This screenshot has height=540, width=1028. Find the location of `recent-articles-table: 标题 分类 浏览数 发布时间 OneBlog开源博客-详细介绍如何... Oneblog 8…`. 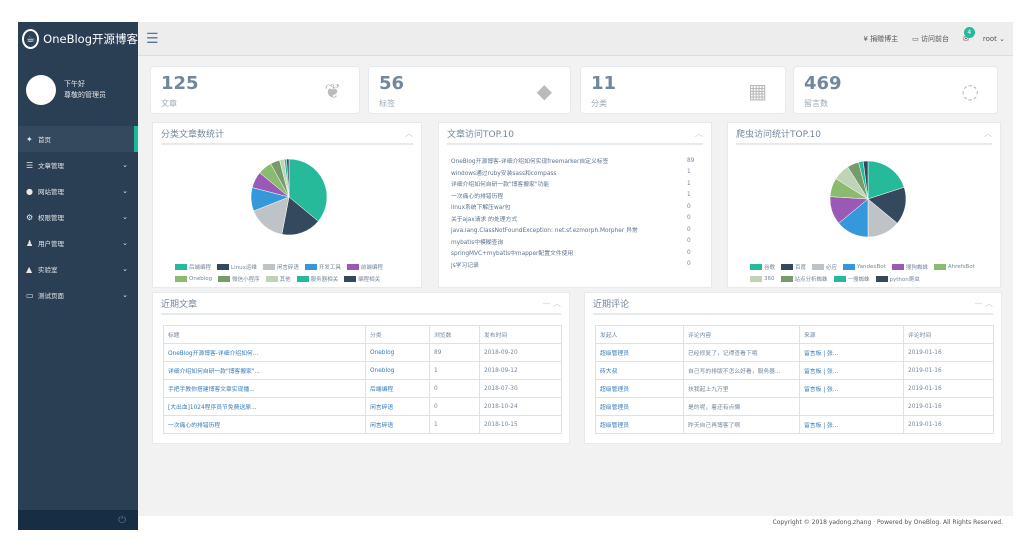

recent-articles-table: 标题 分类 浏览数 发布时间 OneBlog开源博客-详细介绍如何... Oneblog 8… is located at coordinates (362, 379).